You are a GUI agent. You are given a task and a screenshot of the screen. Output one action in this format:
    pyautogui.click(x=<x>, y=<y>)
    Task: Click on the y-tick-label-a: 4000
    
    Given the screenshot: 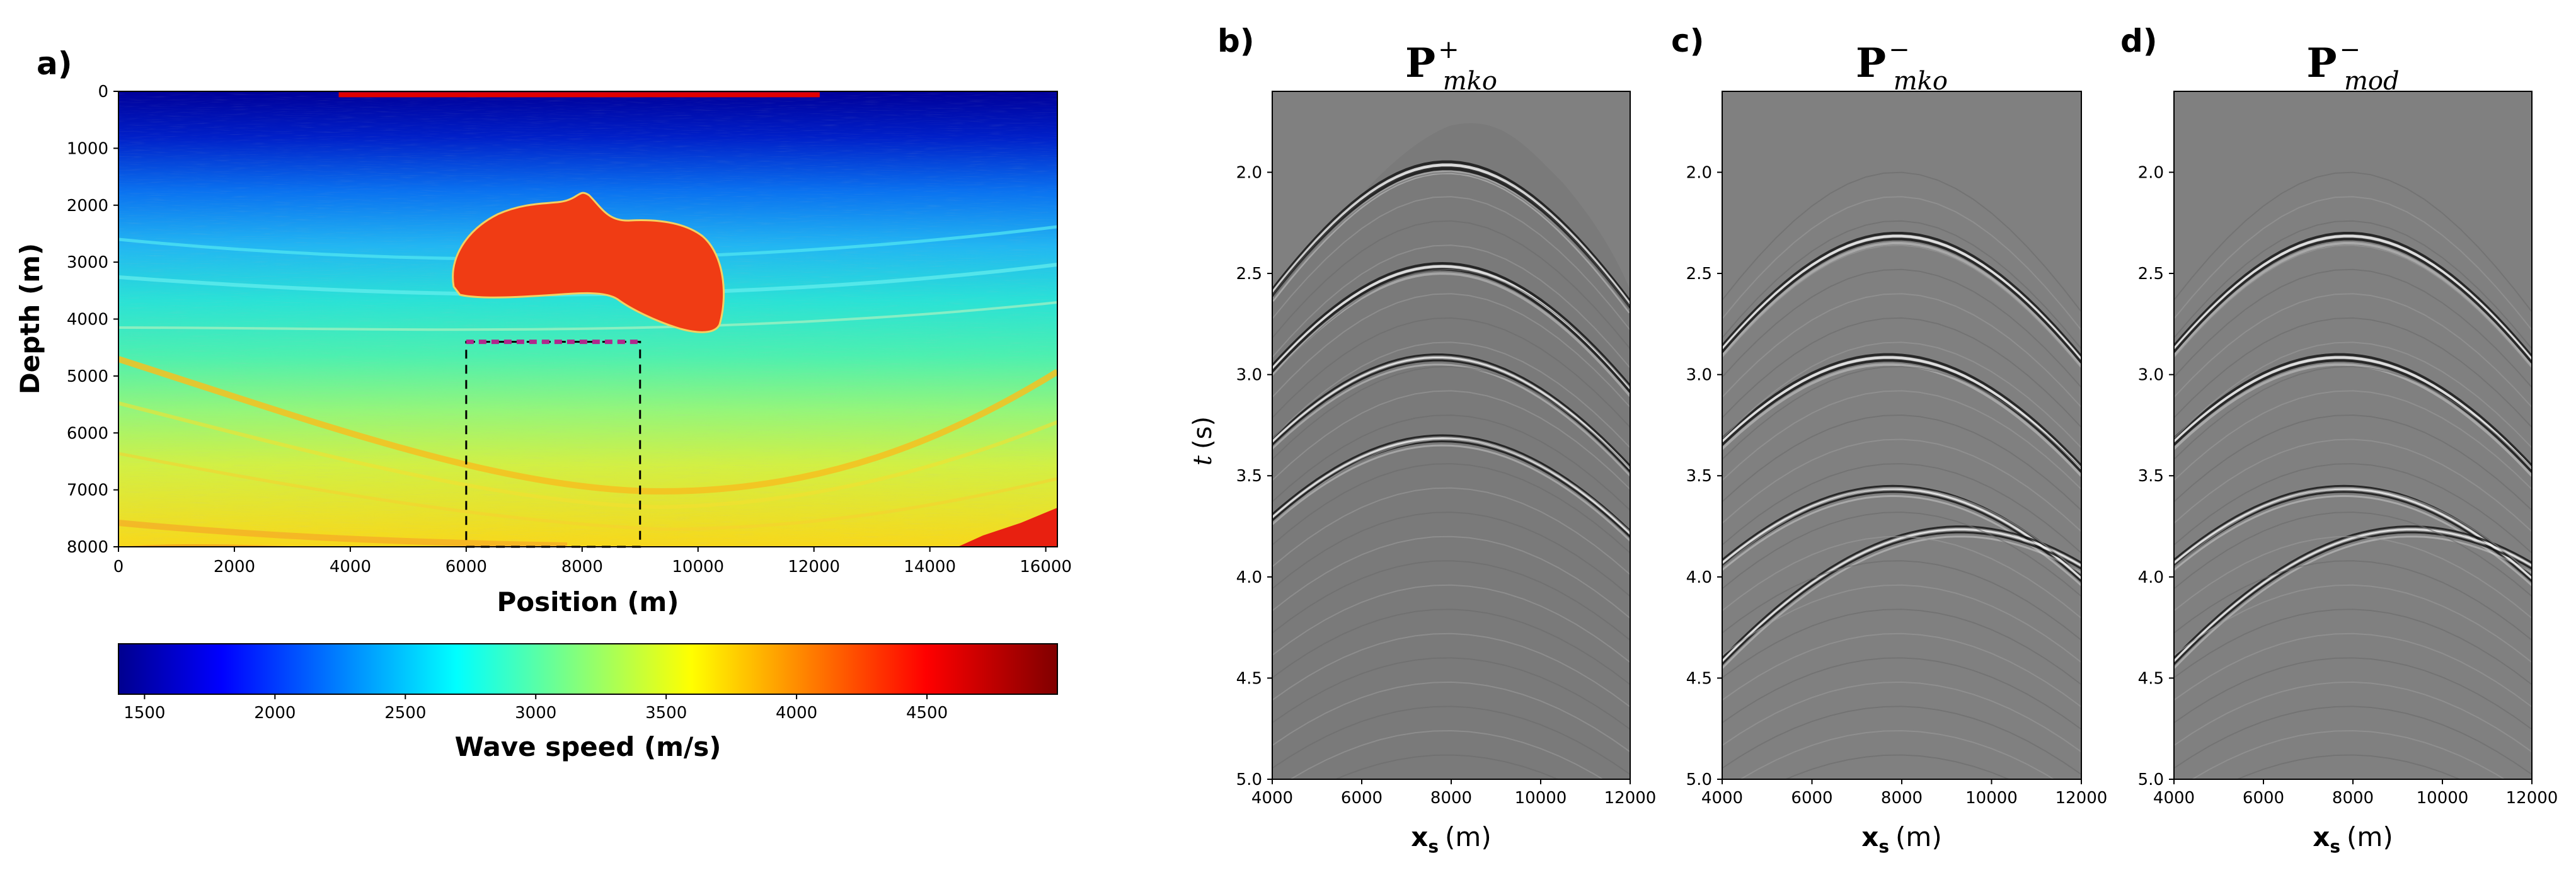 What is the action you would take?
    pyautogui.click(x=87, y=320)
    